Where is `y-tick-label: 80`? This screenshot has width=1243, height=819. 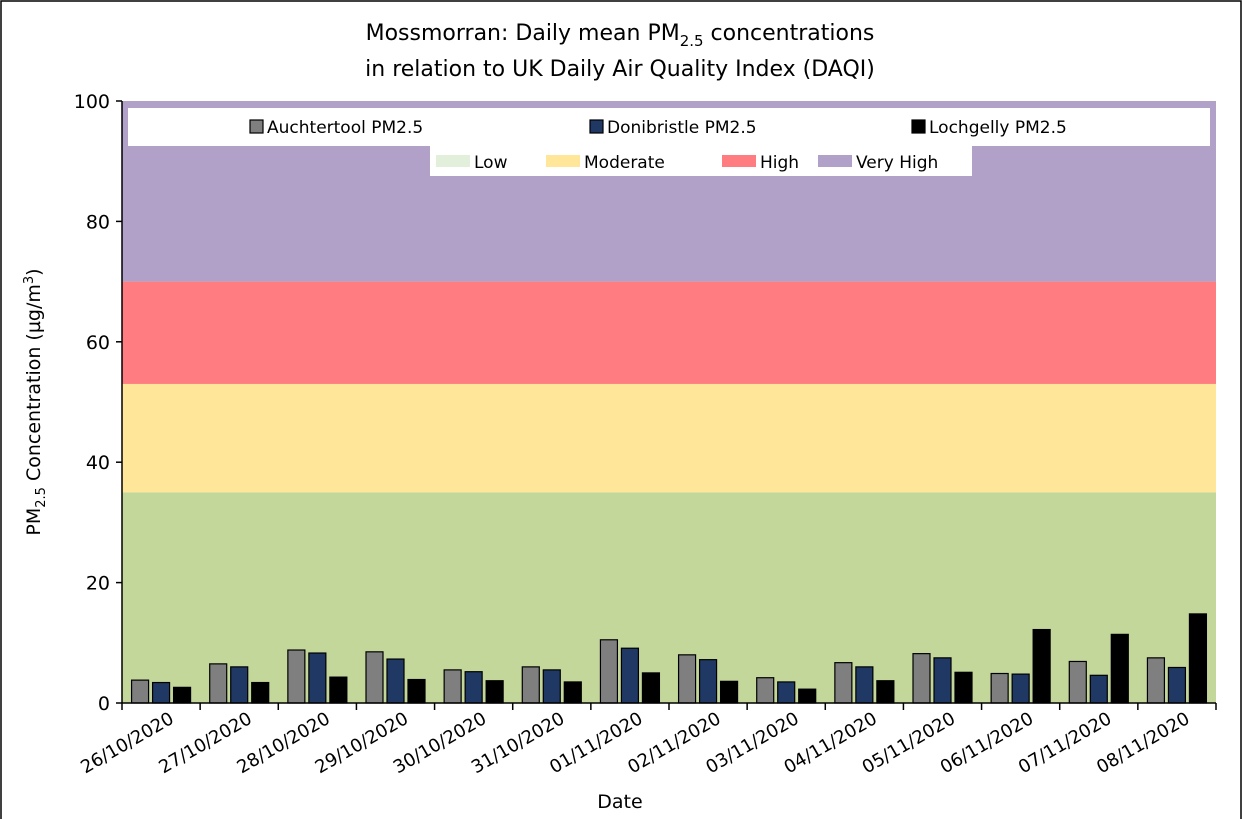 y-tick-label: 80 is located at coordinates (98, 222).